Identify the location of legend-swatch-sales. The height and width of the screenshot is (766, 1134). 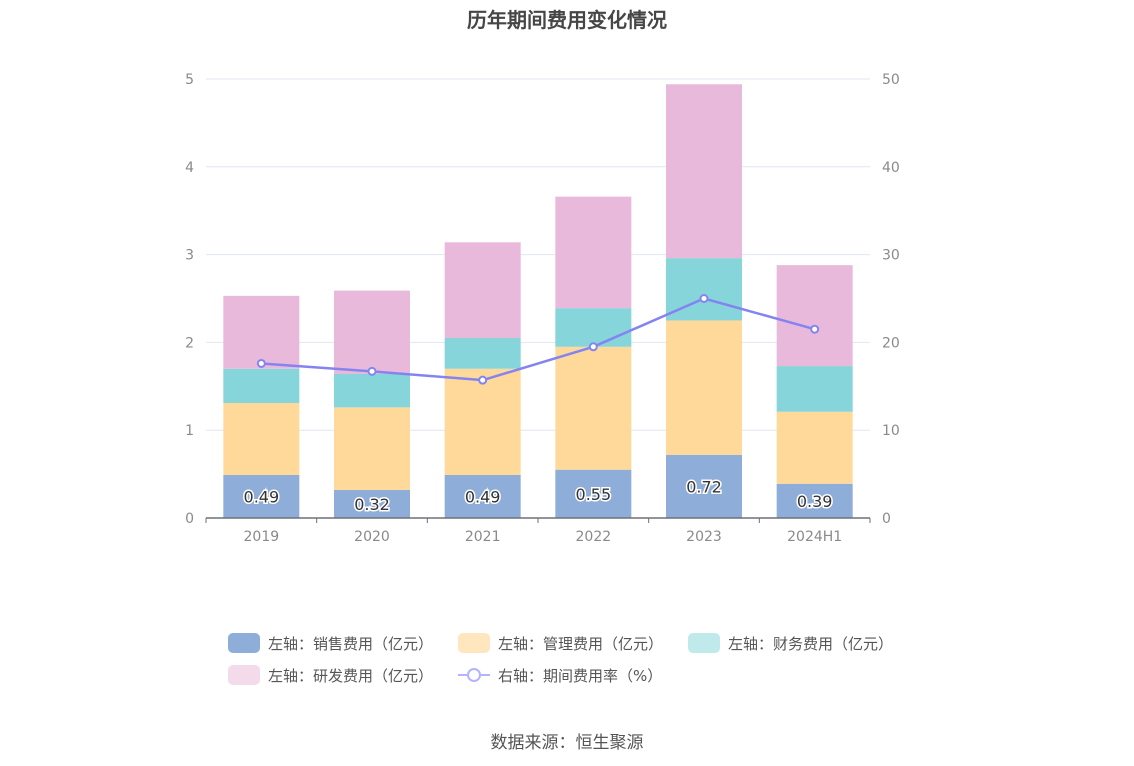
(244, 643).